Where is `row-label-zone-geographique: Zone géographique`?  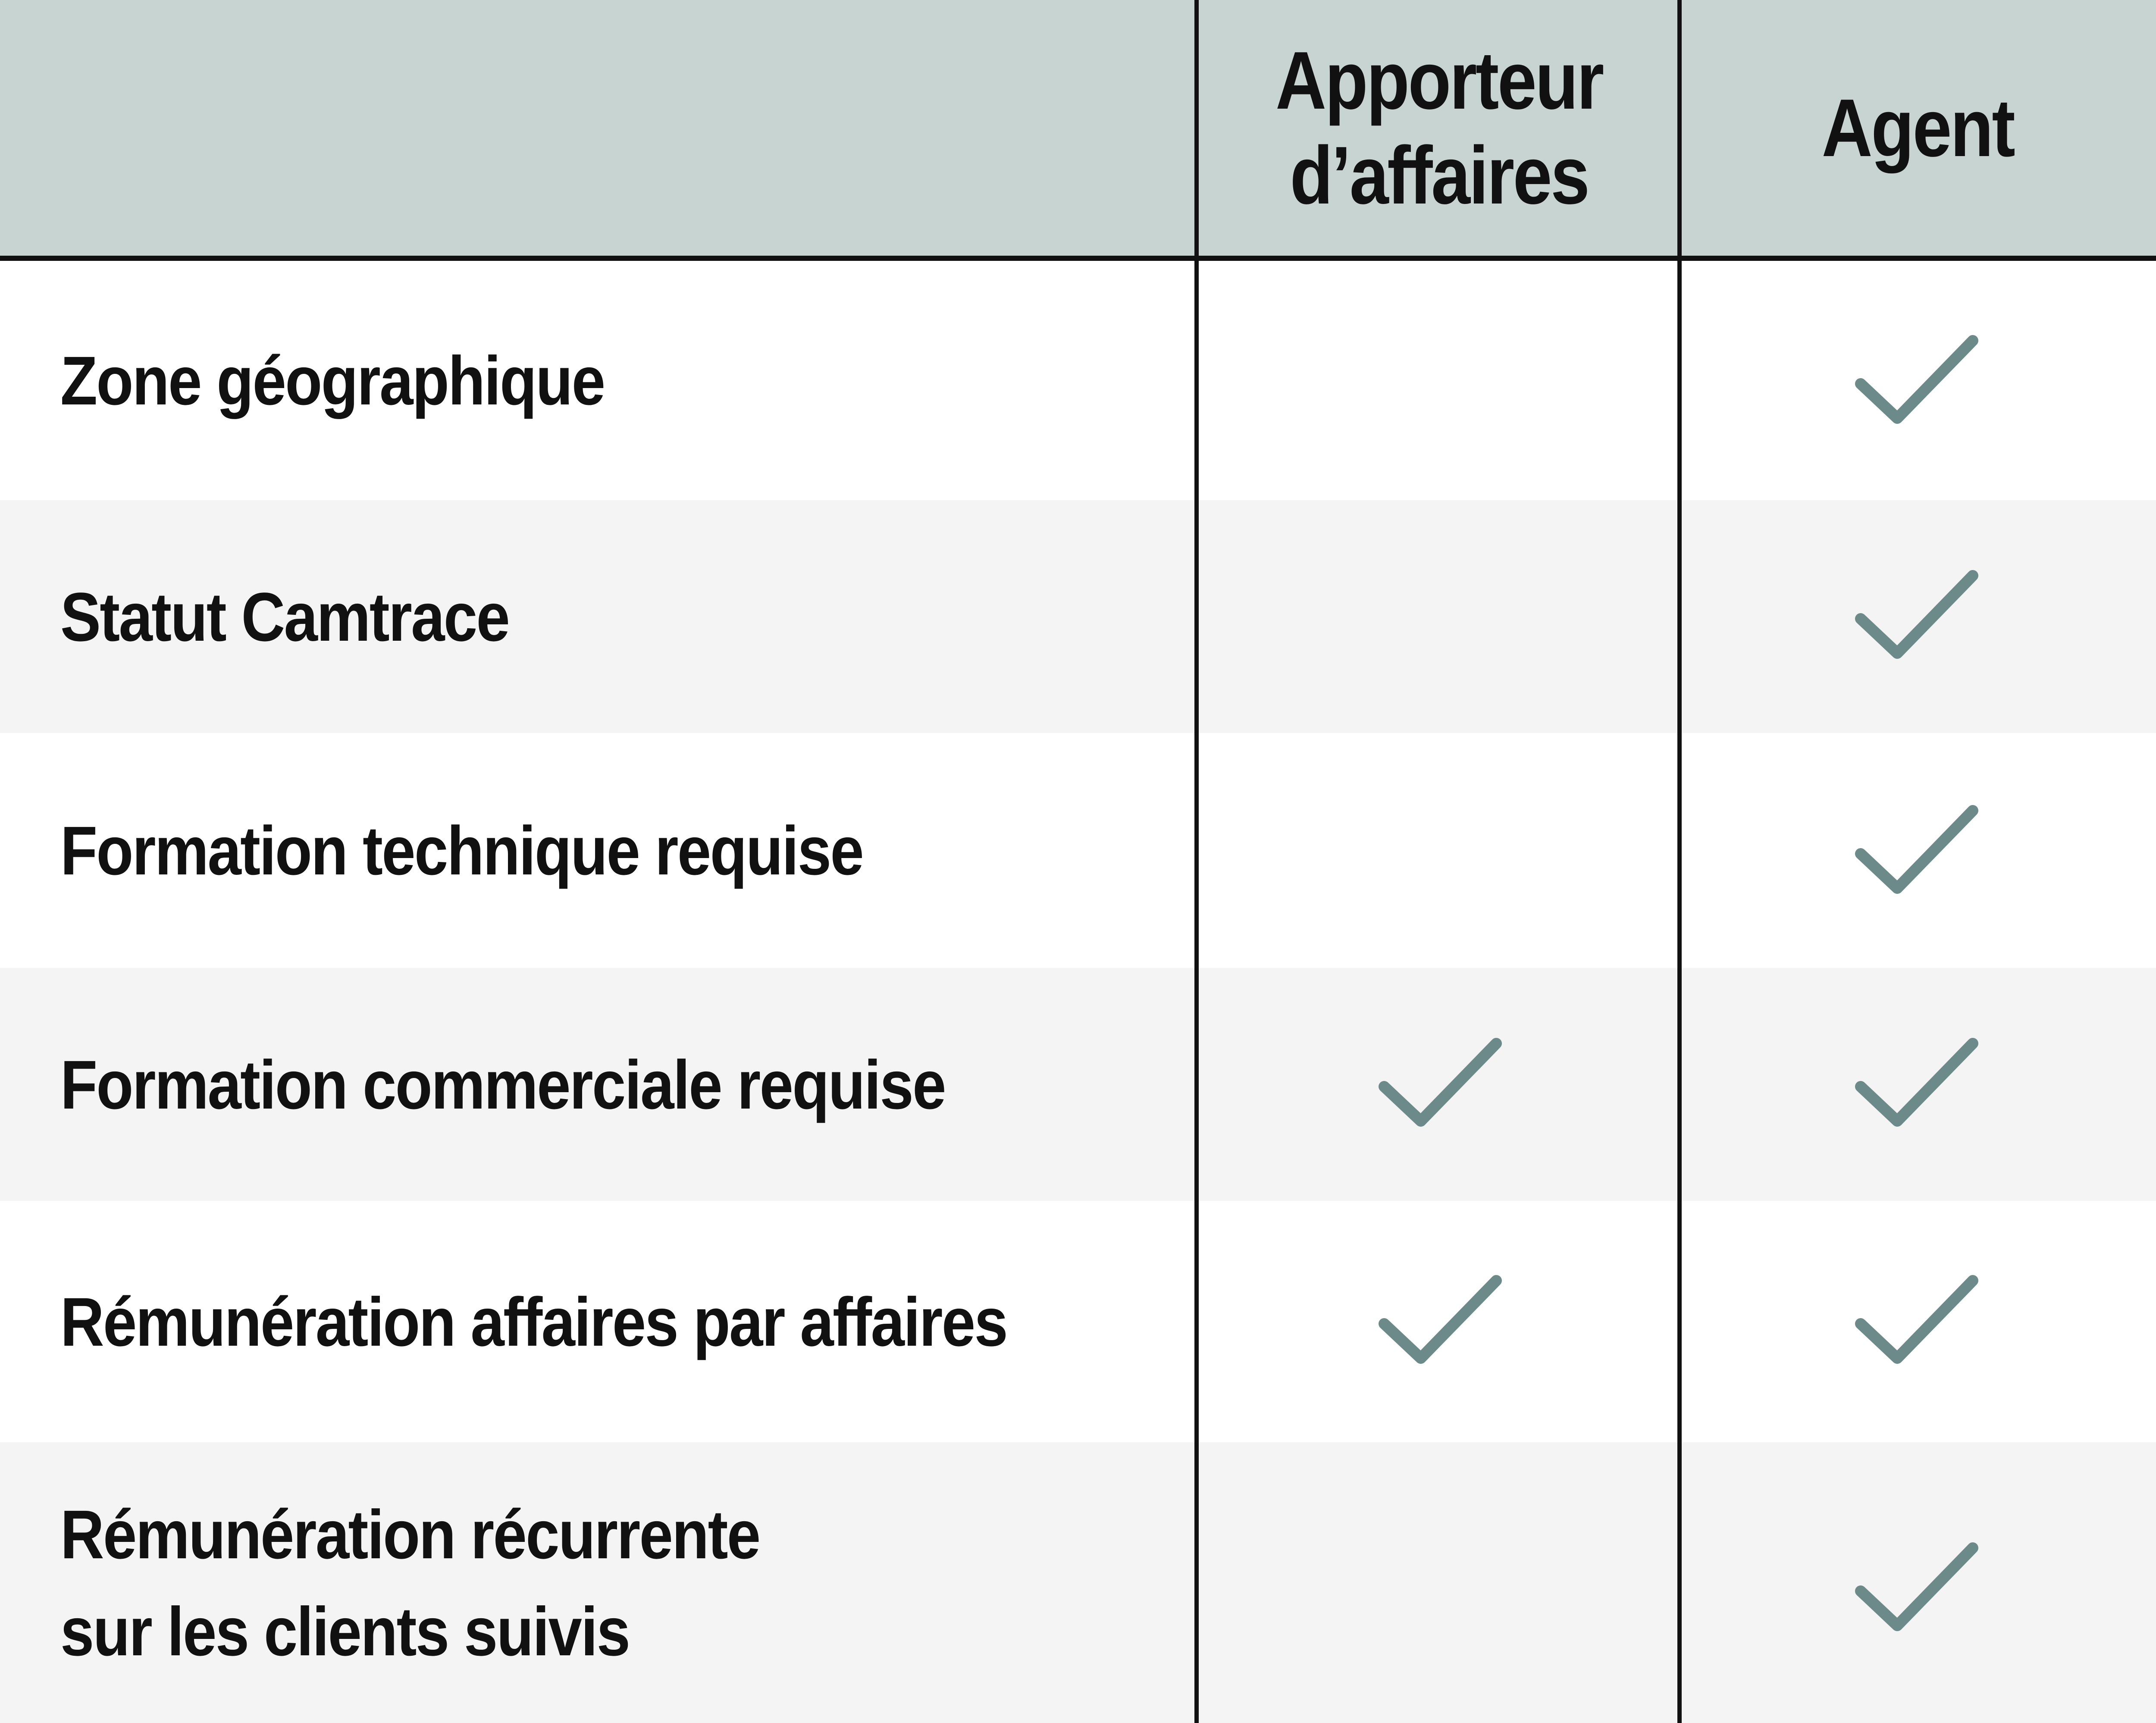 row-label-zone-geographique: Zone géographique is located at coordinates (332, 381).